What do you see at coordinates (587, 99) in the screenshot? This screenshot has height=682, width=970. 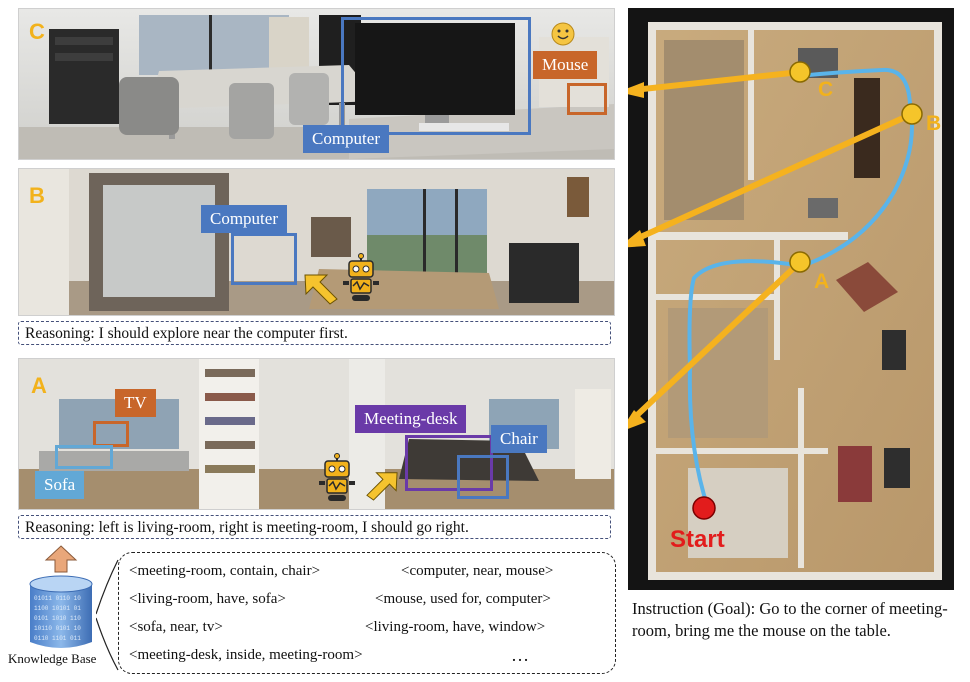 I see `mouse-box` at bounding box center [587, 99].